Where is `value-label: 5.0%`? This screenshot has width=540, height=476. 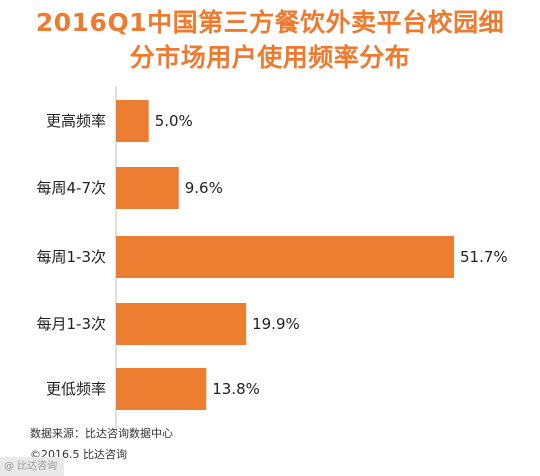
value-label: 5.0% is located at coordinates (174, 121).